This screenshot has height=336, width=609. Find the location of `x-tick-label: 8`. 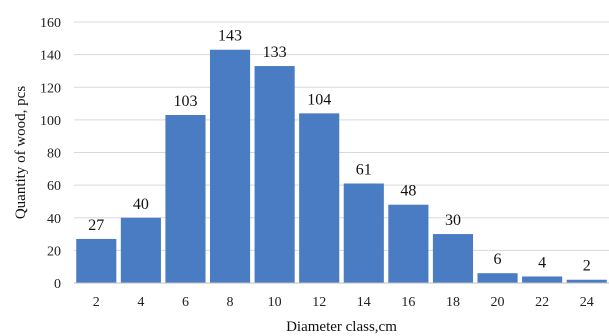

x-tick-label: 8 is located at coordinates (230, 302).